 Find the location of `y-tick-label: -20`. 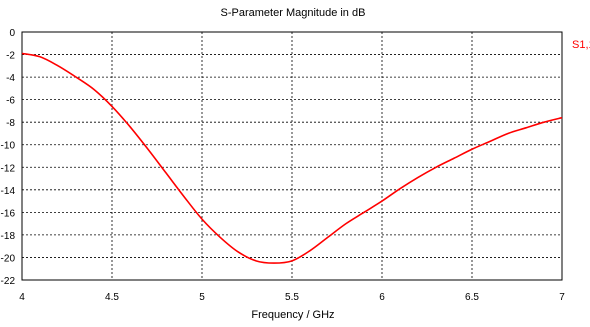

y-tick-label: -20 is located at coordinates (8, 258).